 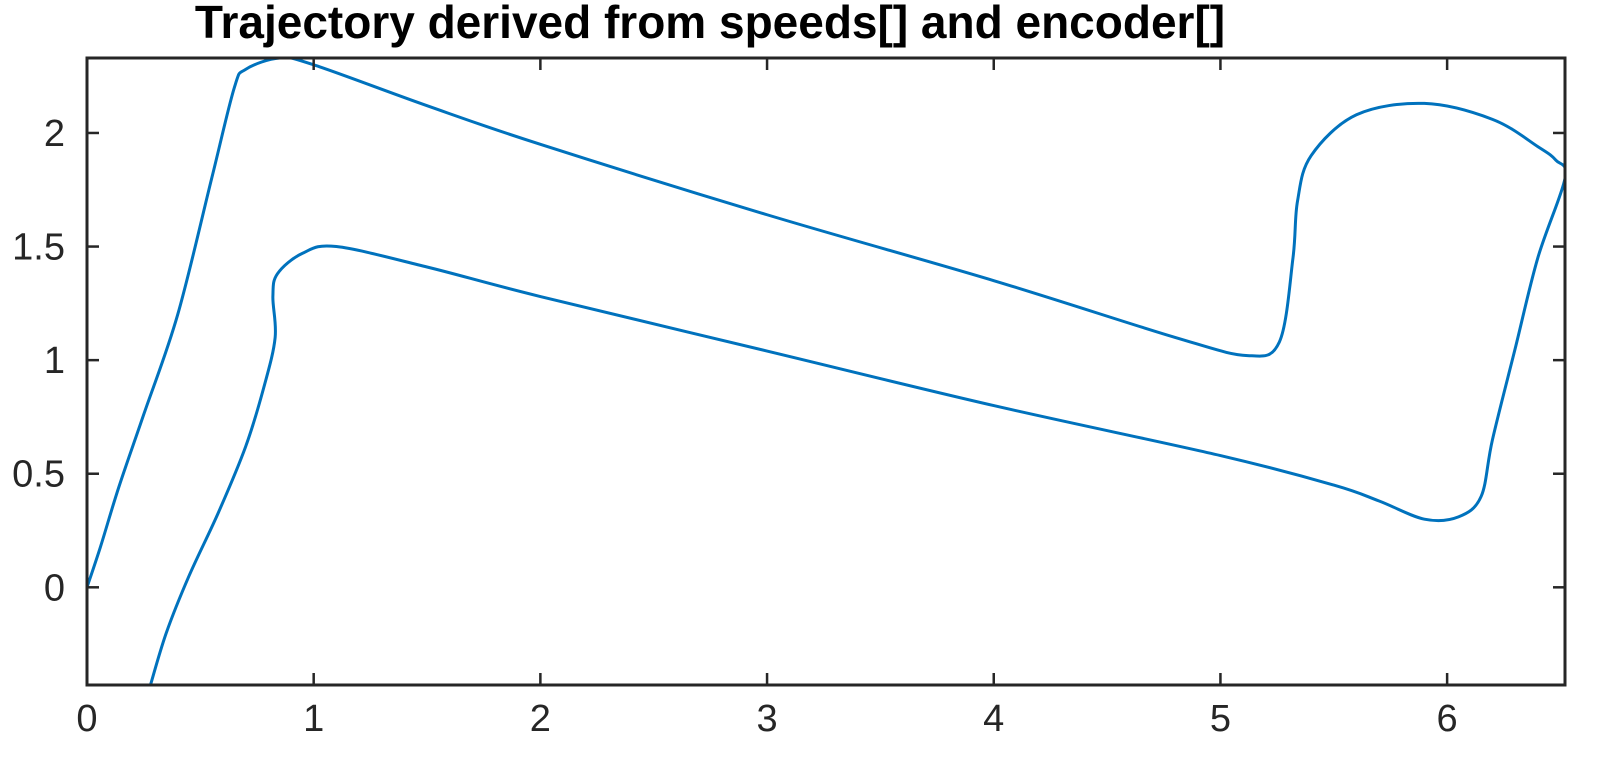 I want to click on x-tick-label: 4, so click(x=993, y=719).